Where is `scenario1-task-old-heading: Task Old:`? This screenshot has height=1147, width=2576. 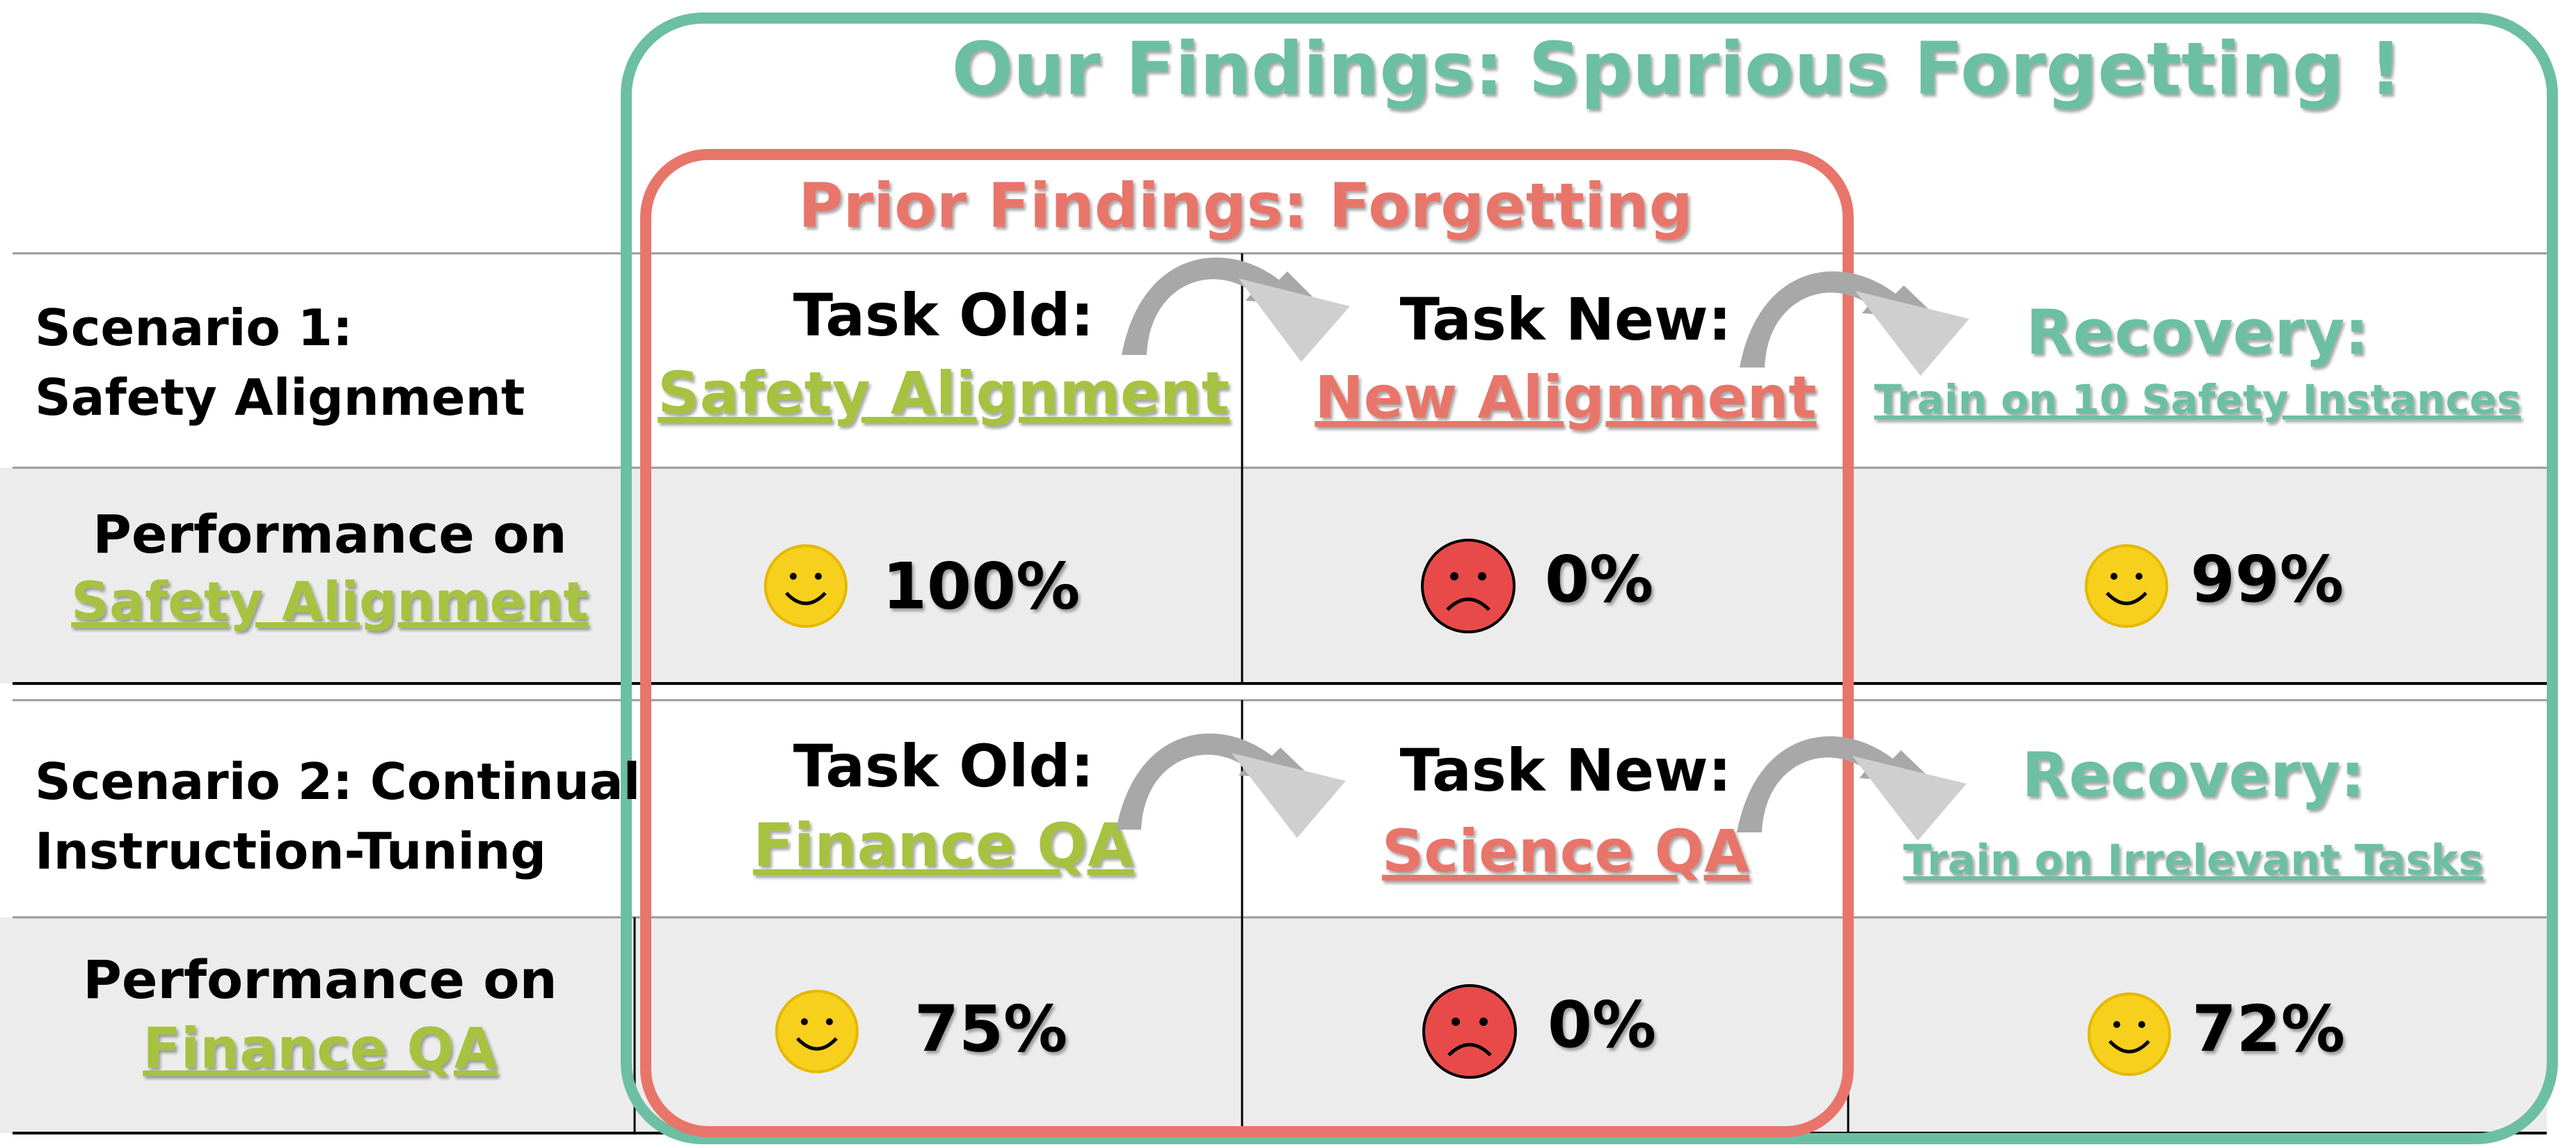
scenario1-task-old-heading: Task Old: is located at coordinates (943, 315).